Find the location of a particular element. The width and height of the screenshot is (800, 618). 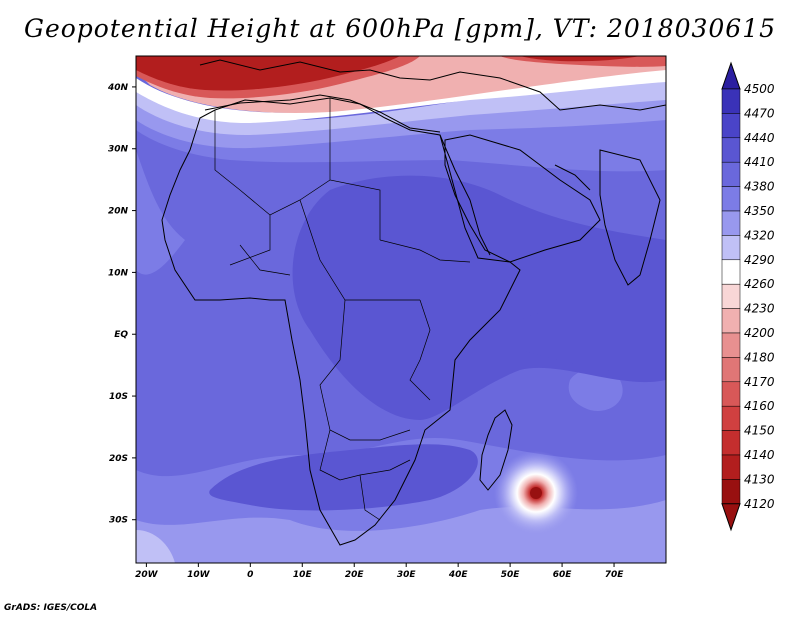

arabia-outline is located at coordinates (522, 198).